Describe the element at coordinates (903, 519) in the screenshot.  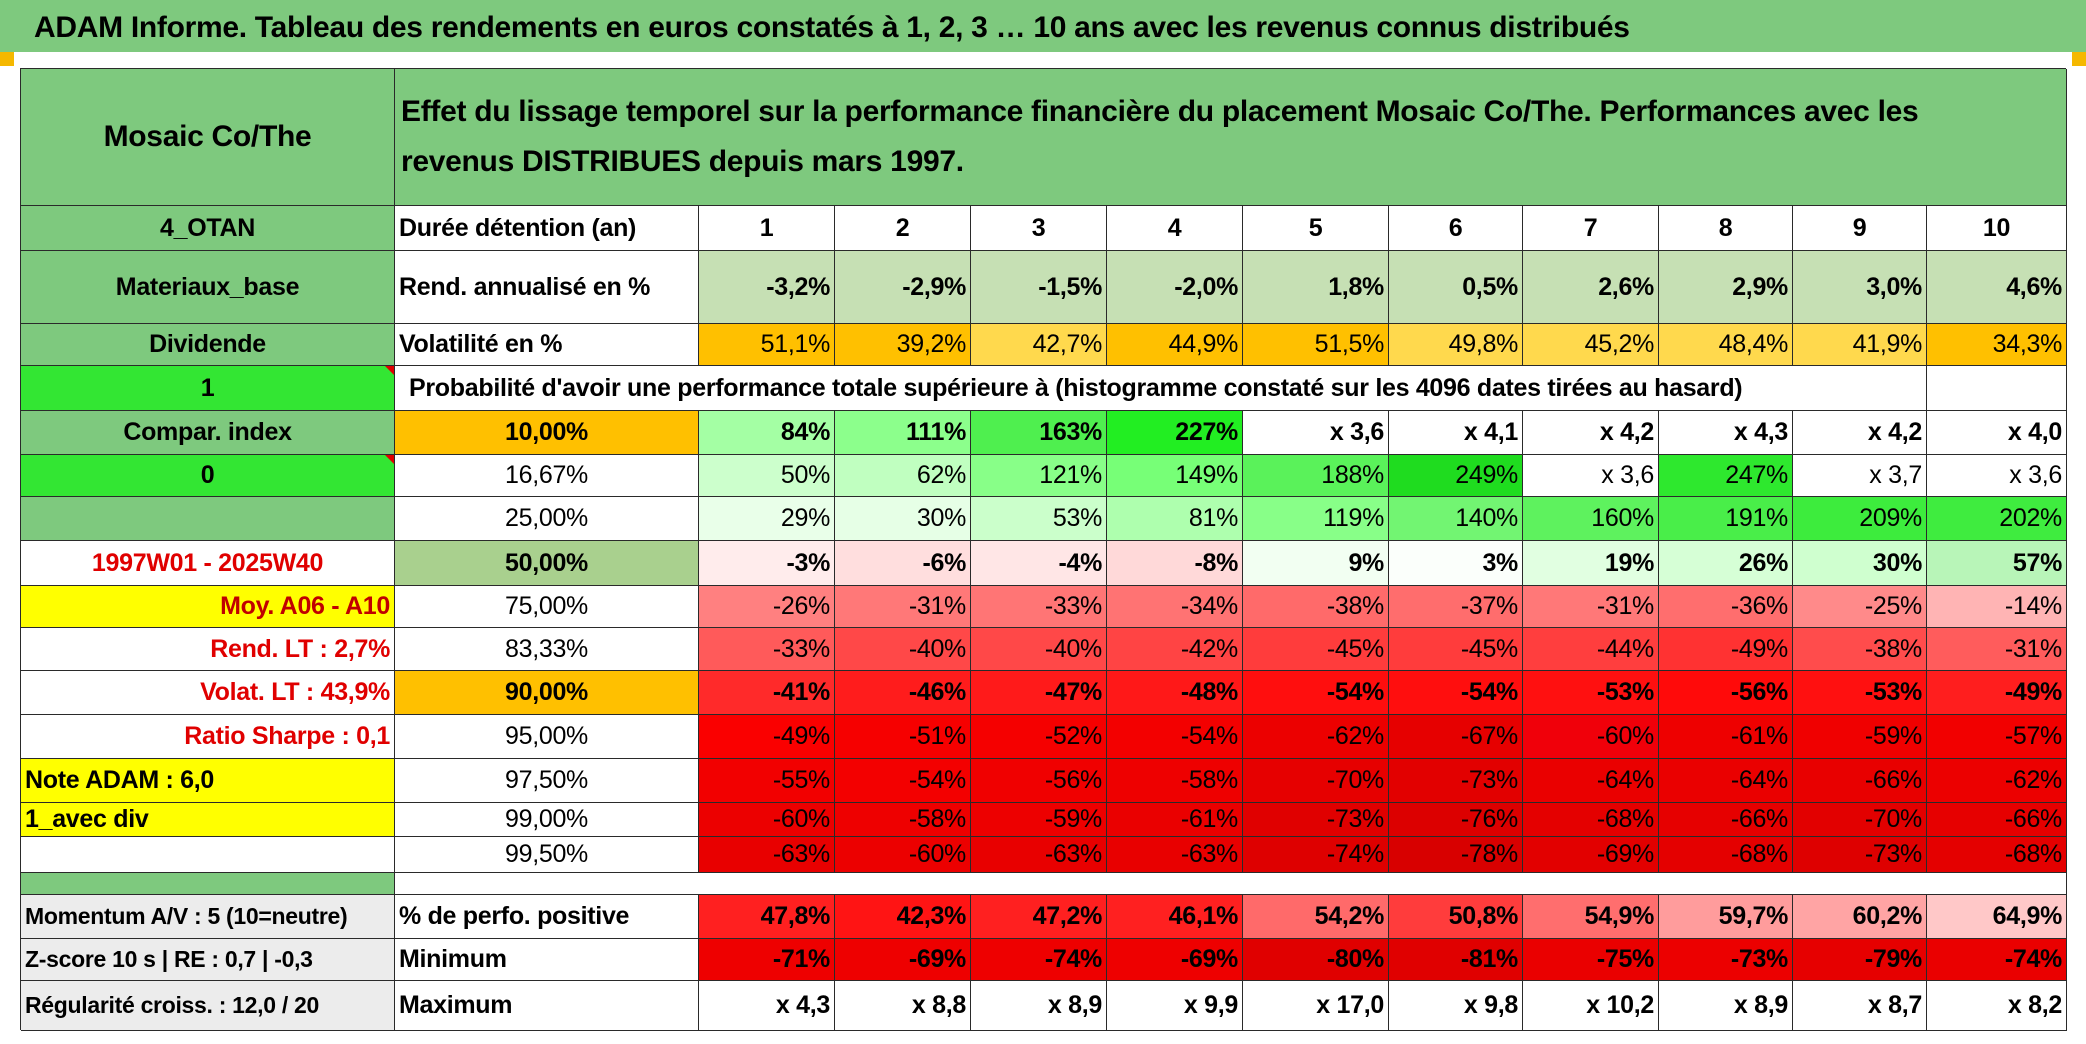
I see `quantile-value: 30%` at that location.